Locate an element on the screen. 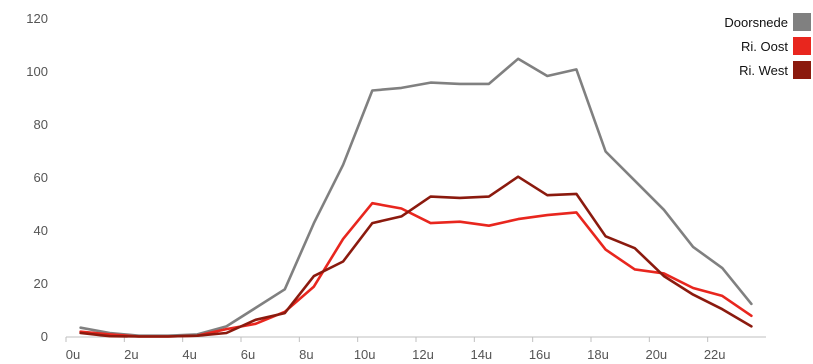 The height and width of the screenshot is (364, 813). y-tick-label: 40 is located at coordinates (41, 230).